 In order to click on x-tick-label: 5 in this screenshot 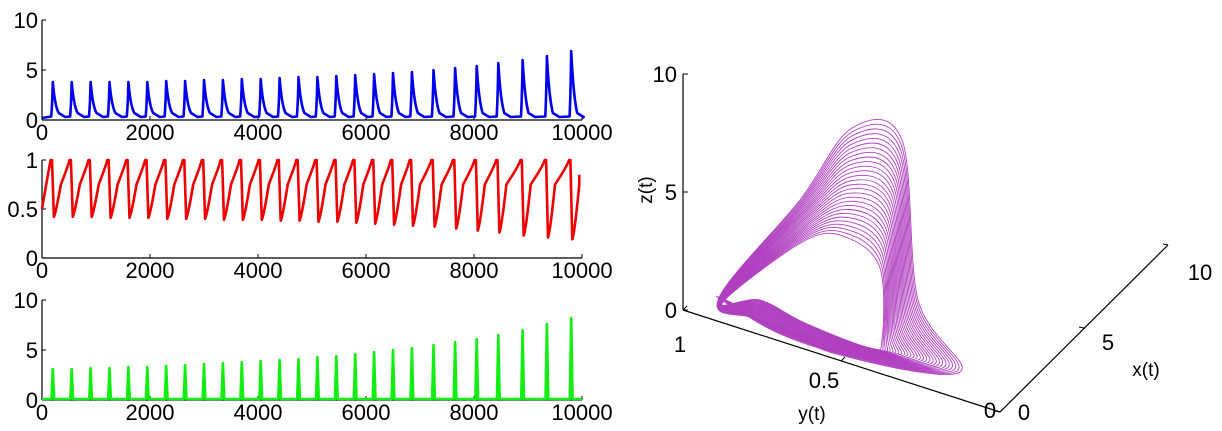, I will do `click(1108, 342)`.